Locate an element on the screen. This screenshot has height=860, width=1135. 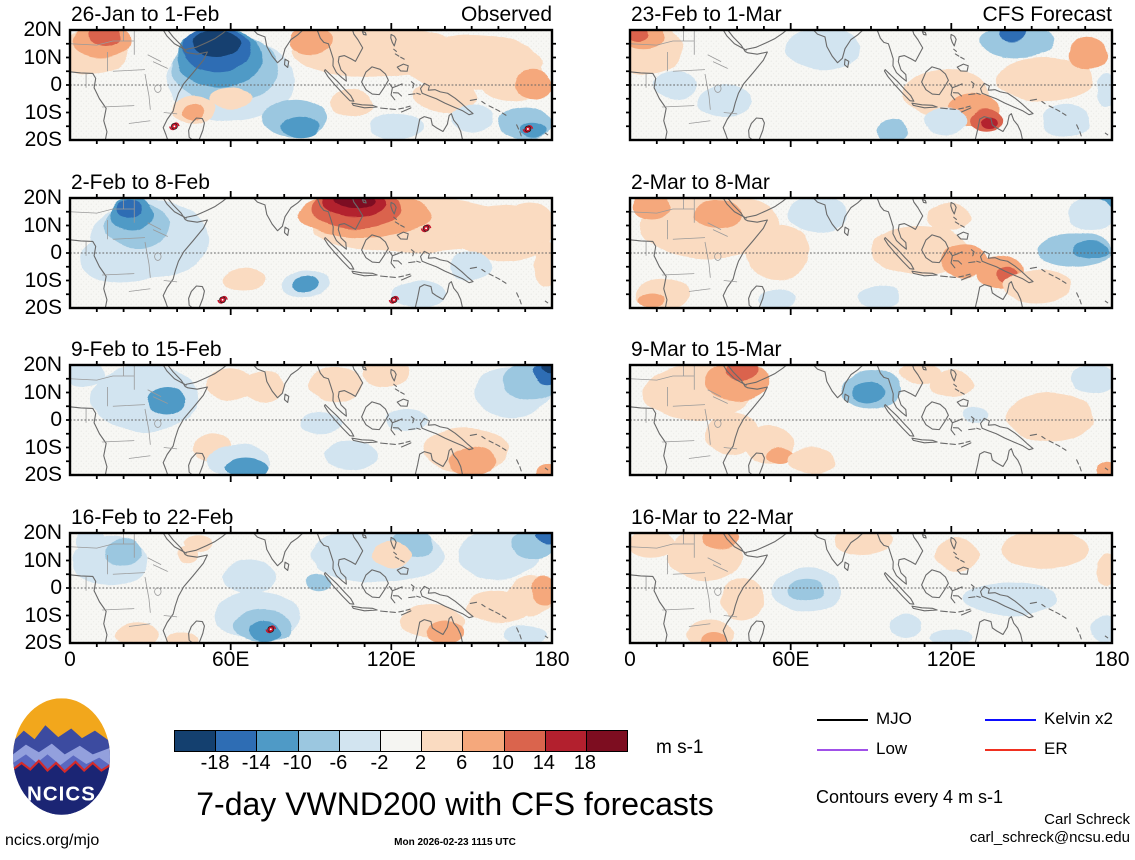
panel-date-title: 26-Jan to 1-Feb is located at coordinates (145, 14).